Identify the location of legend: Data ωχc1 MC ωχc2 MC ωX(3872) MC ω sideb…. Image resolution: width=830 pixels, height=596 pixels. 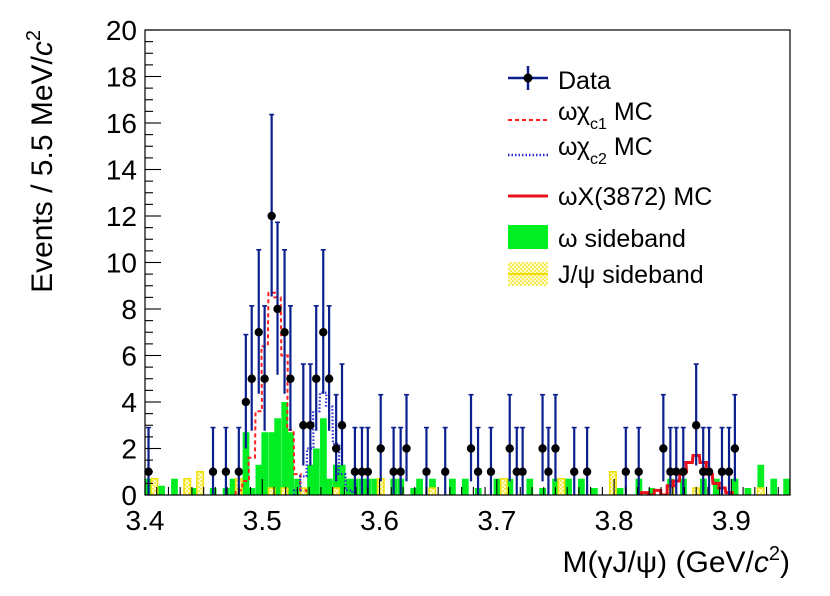
(610, 177).